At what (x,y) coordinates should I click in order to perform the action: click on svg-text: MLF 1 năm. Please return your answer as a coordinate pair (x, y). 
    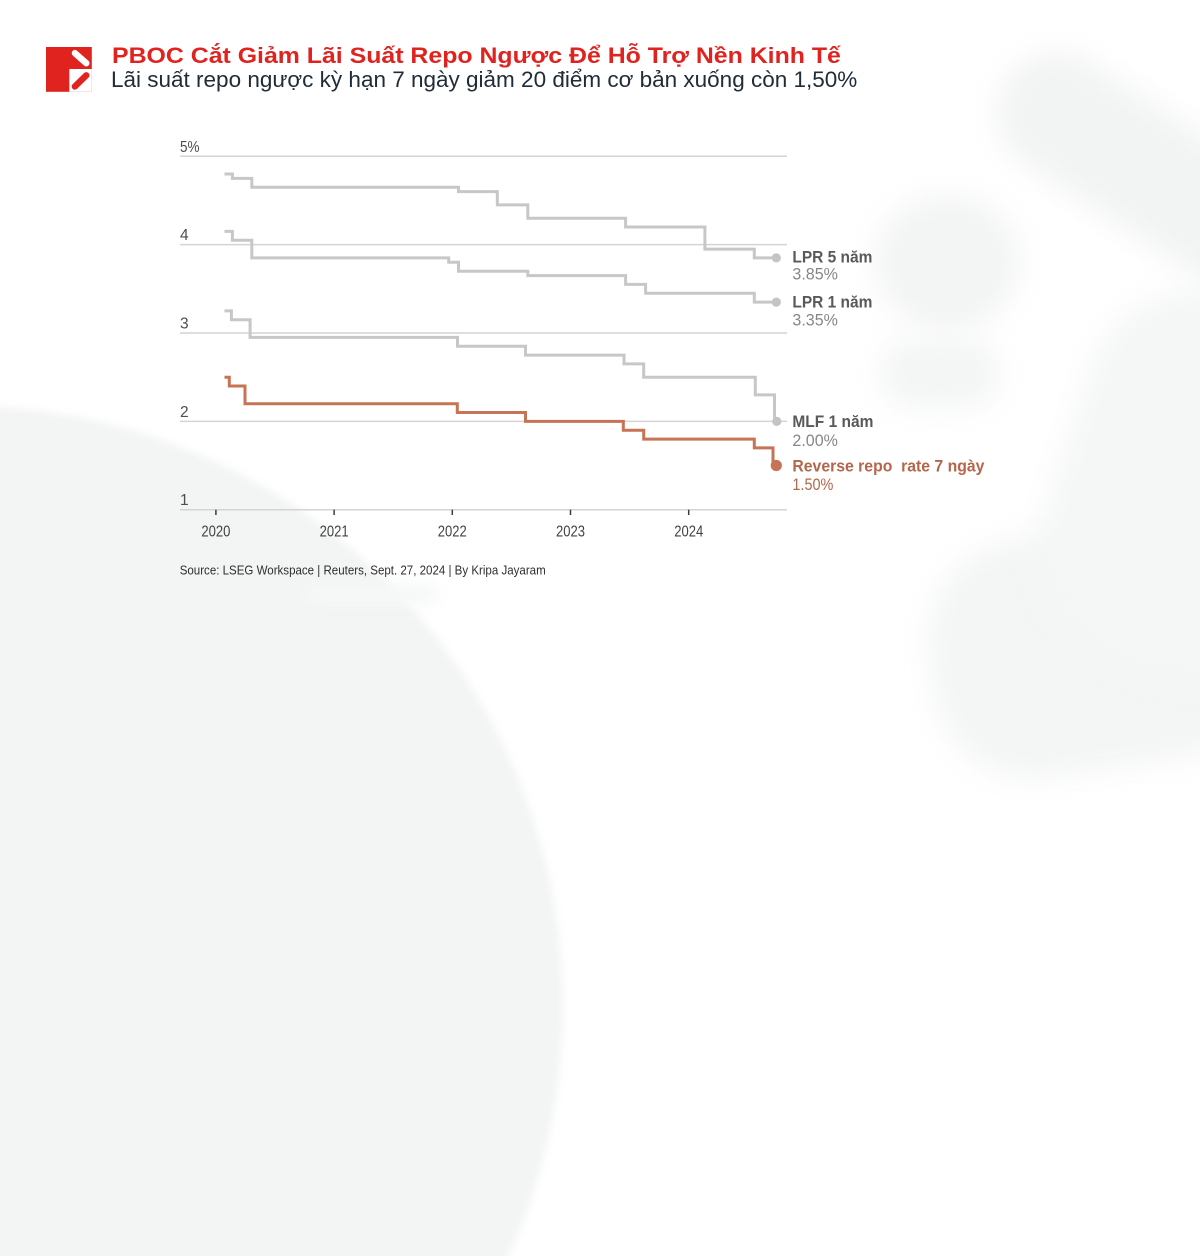
    Looking at the image, I should click on (832, 421).